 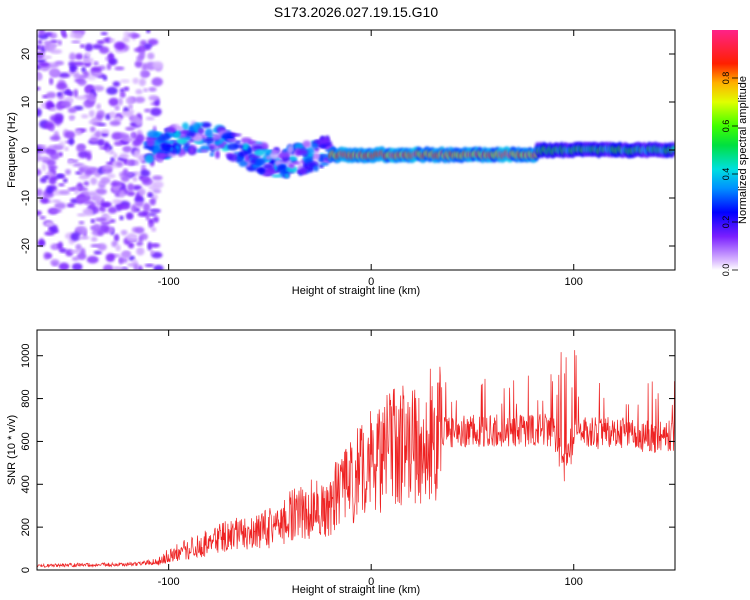 What do you see at coordinates (26, 355) in the screenshot?
I see `y-tick-label: 1000` at bounding box center [26, 355].